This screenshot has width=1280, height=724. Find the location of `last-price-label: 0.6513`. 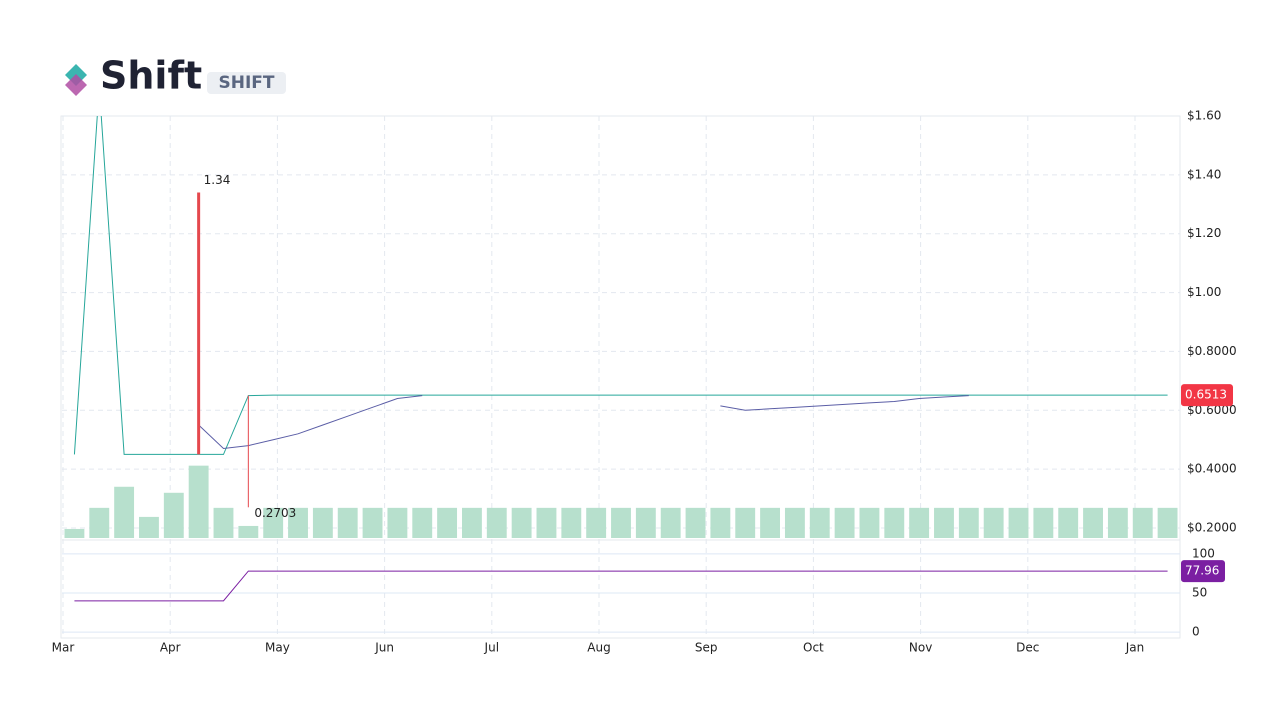

last-price-label: 0.6513 is located at coordinates (1206, 395).